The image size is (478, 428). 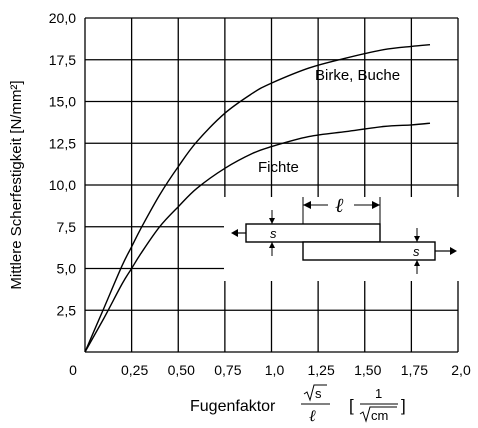 What do you see at coordinates (376, 205) in the screenshot?
I see `length-arrowhead-right` at bounding box center [376, 205].